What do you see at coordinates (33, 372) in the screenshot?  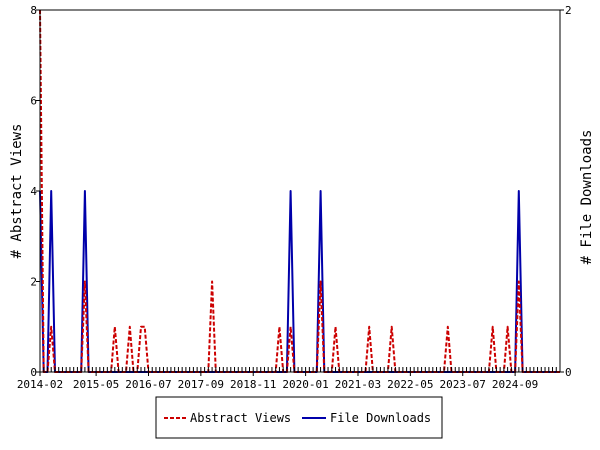 I see `y-left-tick-label: 0` at bounding box center [33, 372].